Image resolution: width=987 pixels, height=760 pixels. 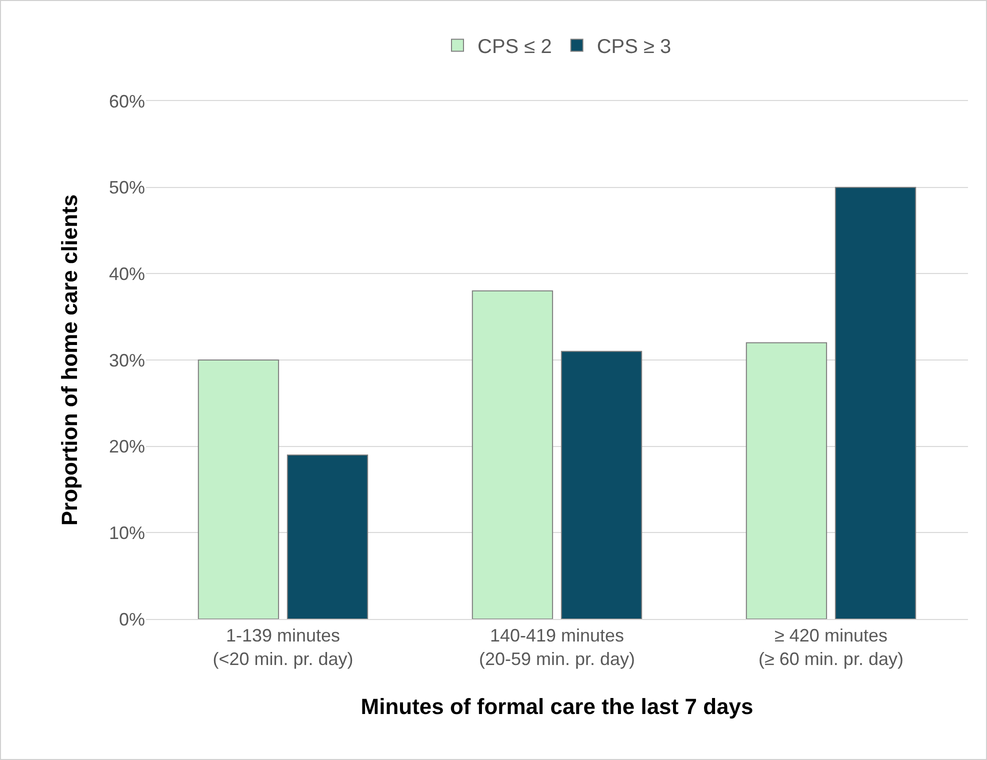 I want to click on y-tick-label: 0%, so click(x=131, y=619).